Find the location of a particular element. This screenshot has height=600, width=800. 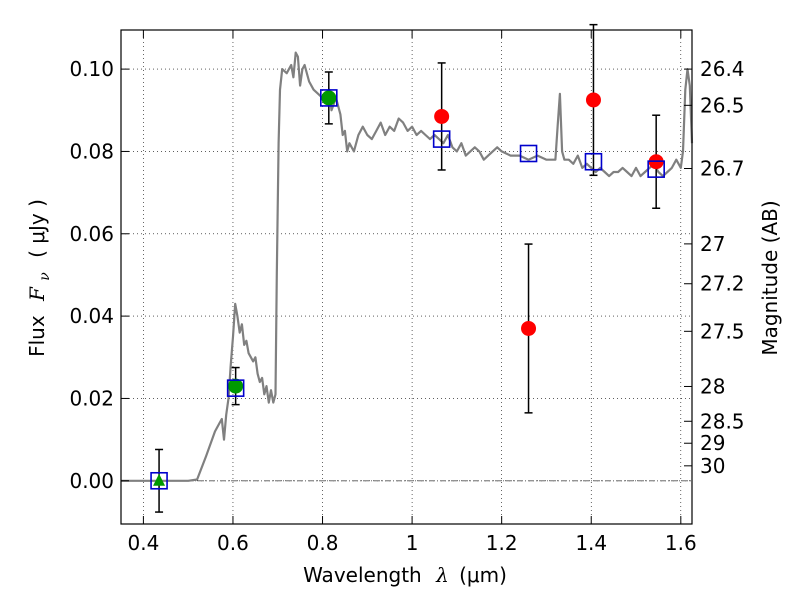

y-axis-label-subscript: ν is located at coordinates (45, 276).